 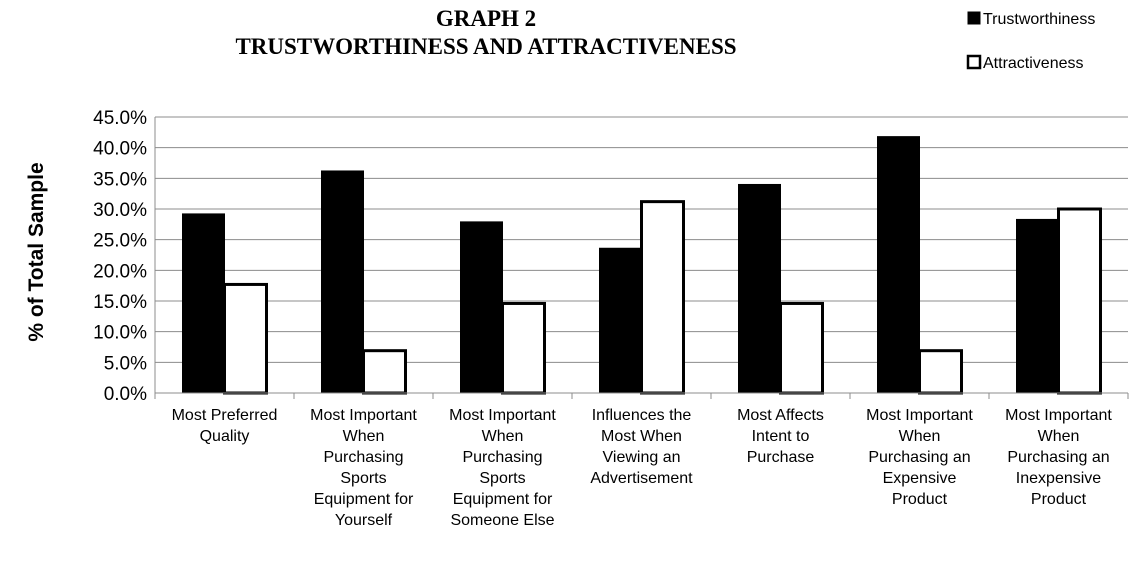 I want to click on x-category-label: Expensive, so click(x=920, y=478).